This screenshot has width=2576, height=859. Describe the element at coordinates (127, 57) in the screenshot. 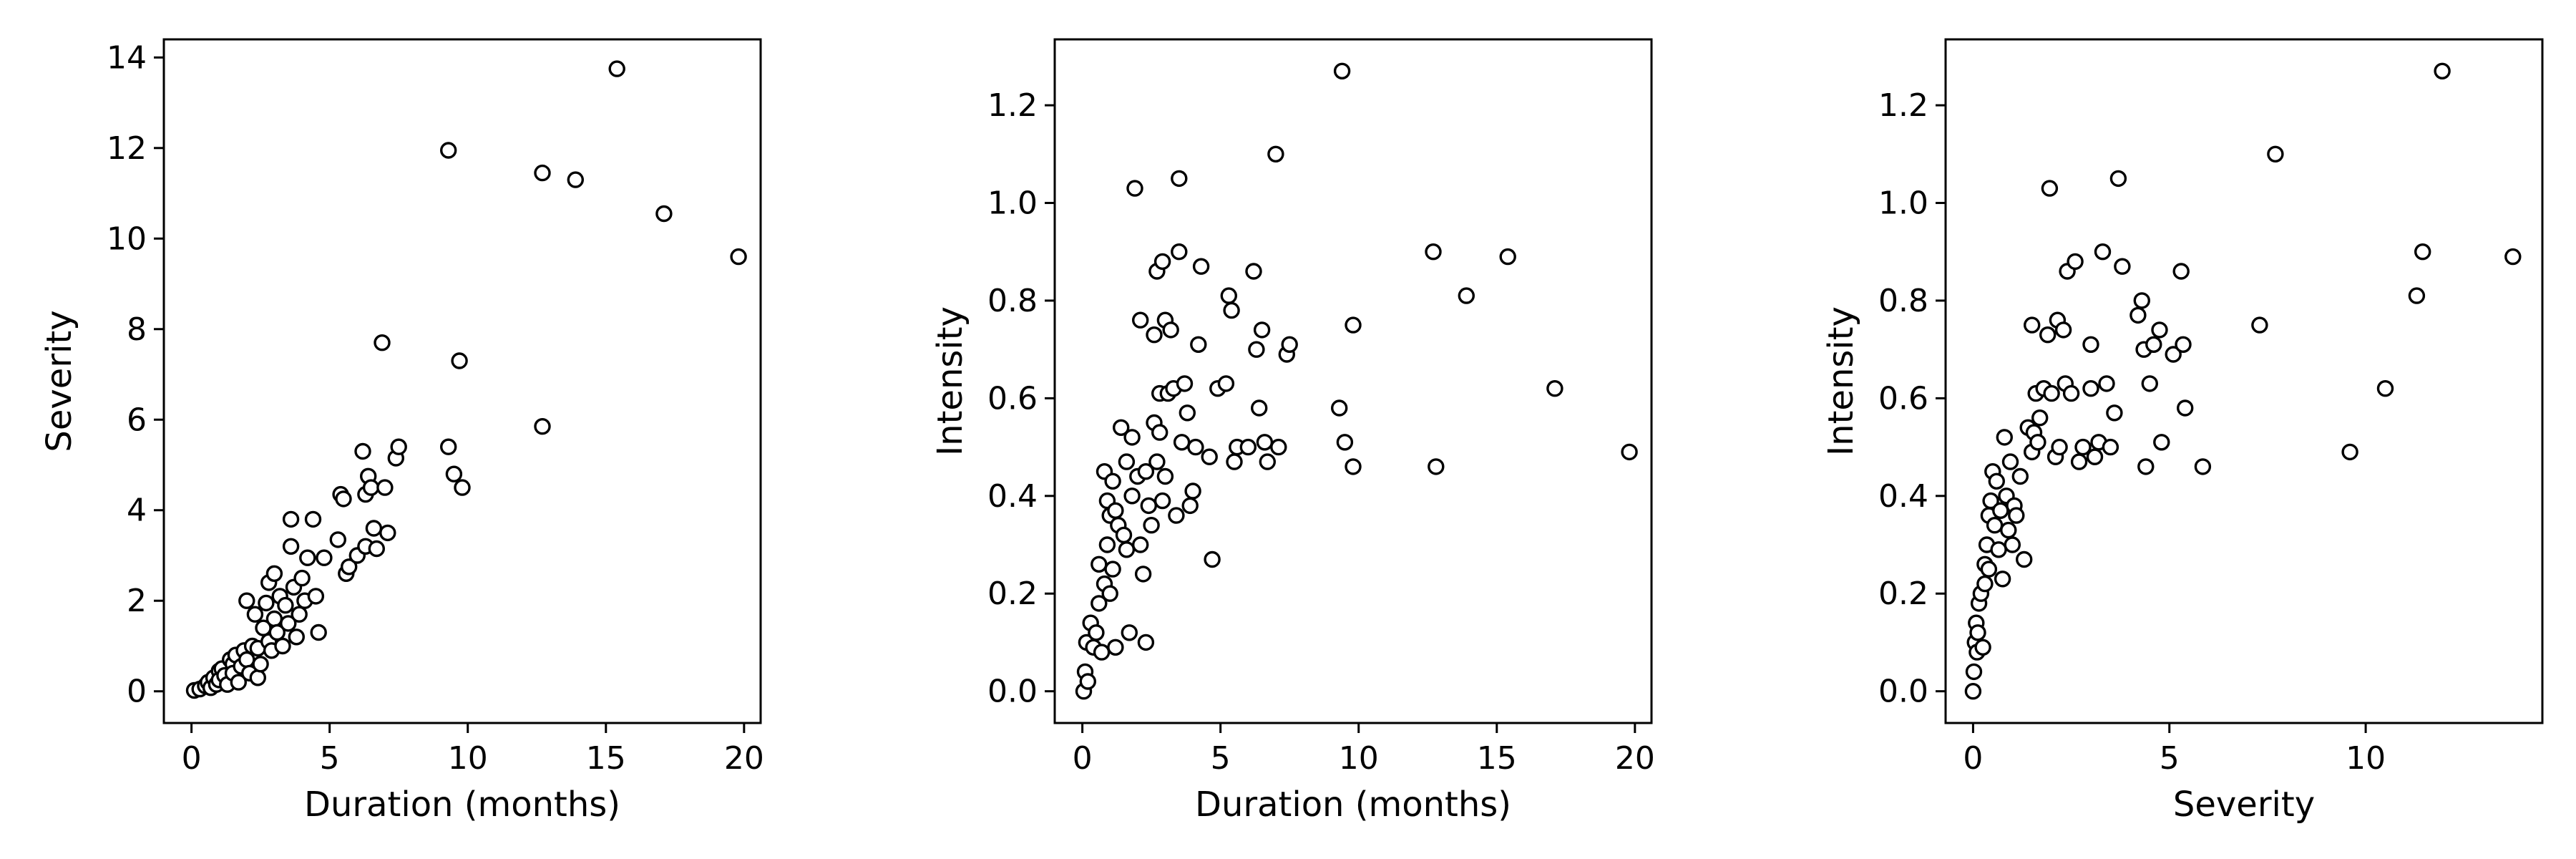

I see `y-tick-label: 14` at that location.